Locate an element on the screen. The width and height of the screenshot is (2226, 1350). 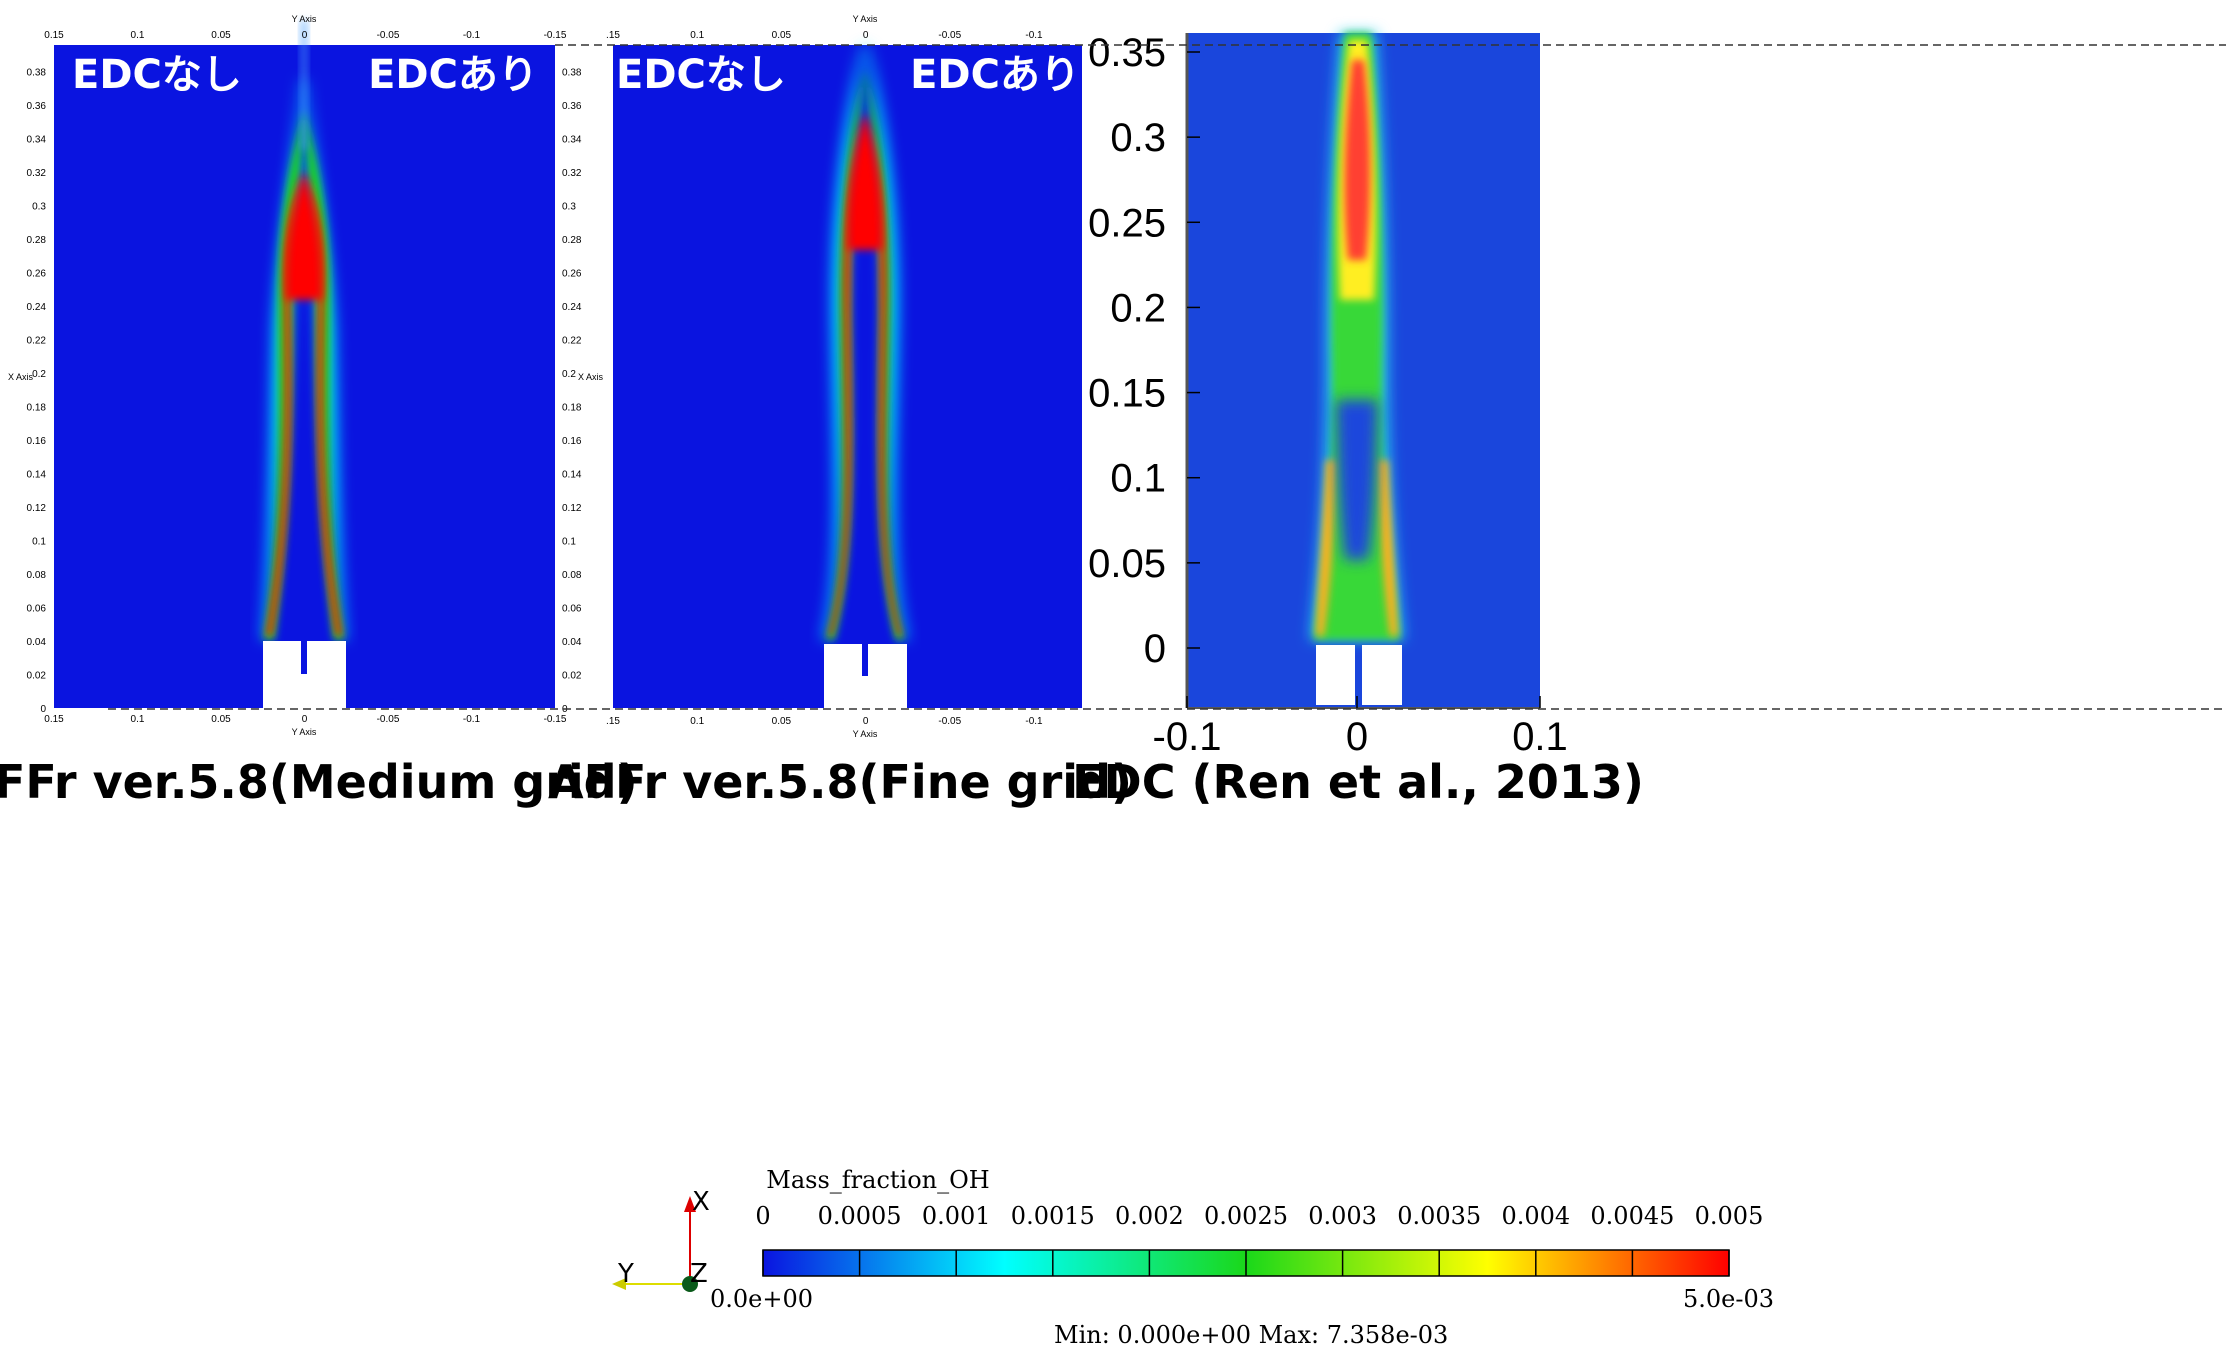
colorbar-range-text: Min: 0.000e+00 Max: 7.358e-03 is located at coordinates (1251, 1335).